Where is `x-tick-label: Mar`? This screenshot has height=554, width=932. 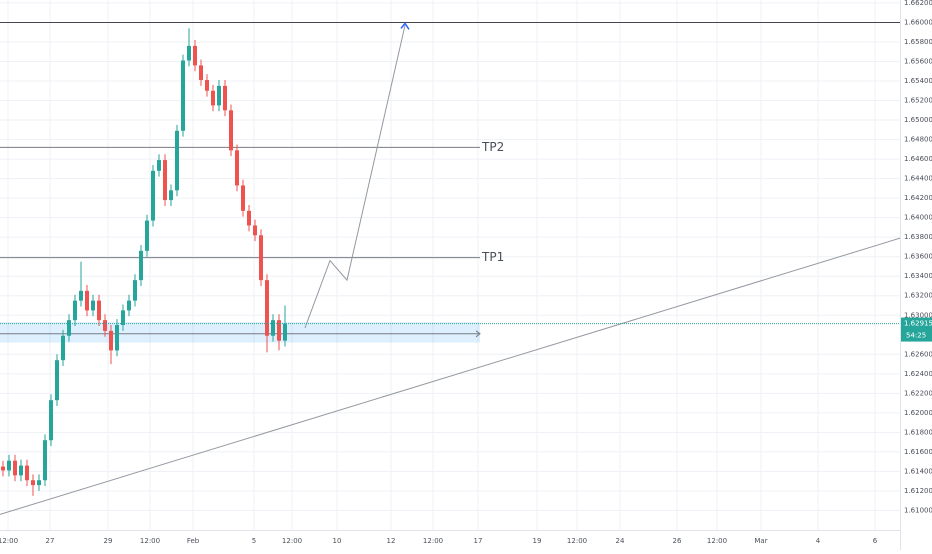 x-tick-label: Mar is located at coordinates (760, 541).